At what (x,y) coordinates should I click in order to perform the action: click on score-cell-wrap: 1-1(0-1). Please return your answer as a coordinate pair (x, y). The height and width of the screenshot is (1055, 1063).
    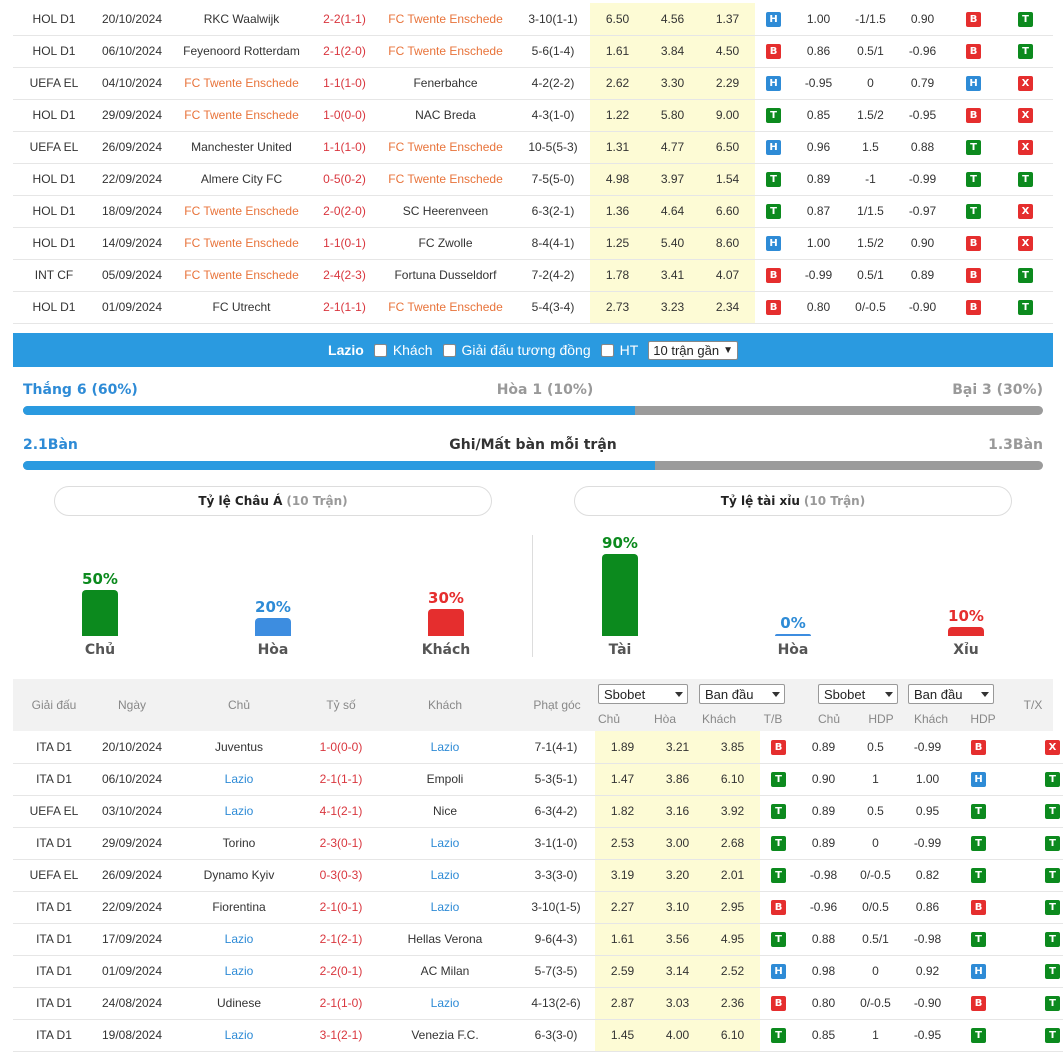
    Looking at the image, I should click on (344, 243).